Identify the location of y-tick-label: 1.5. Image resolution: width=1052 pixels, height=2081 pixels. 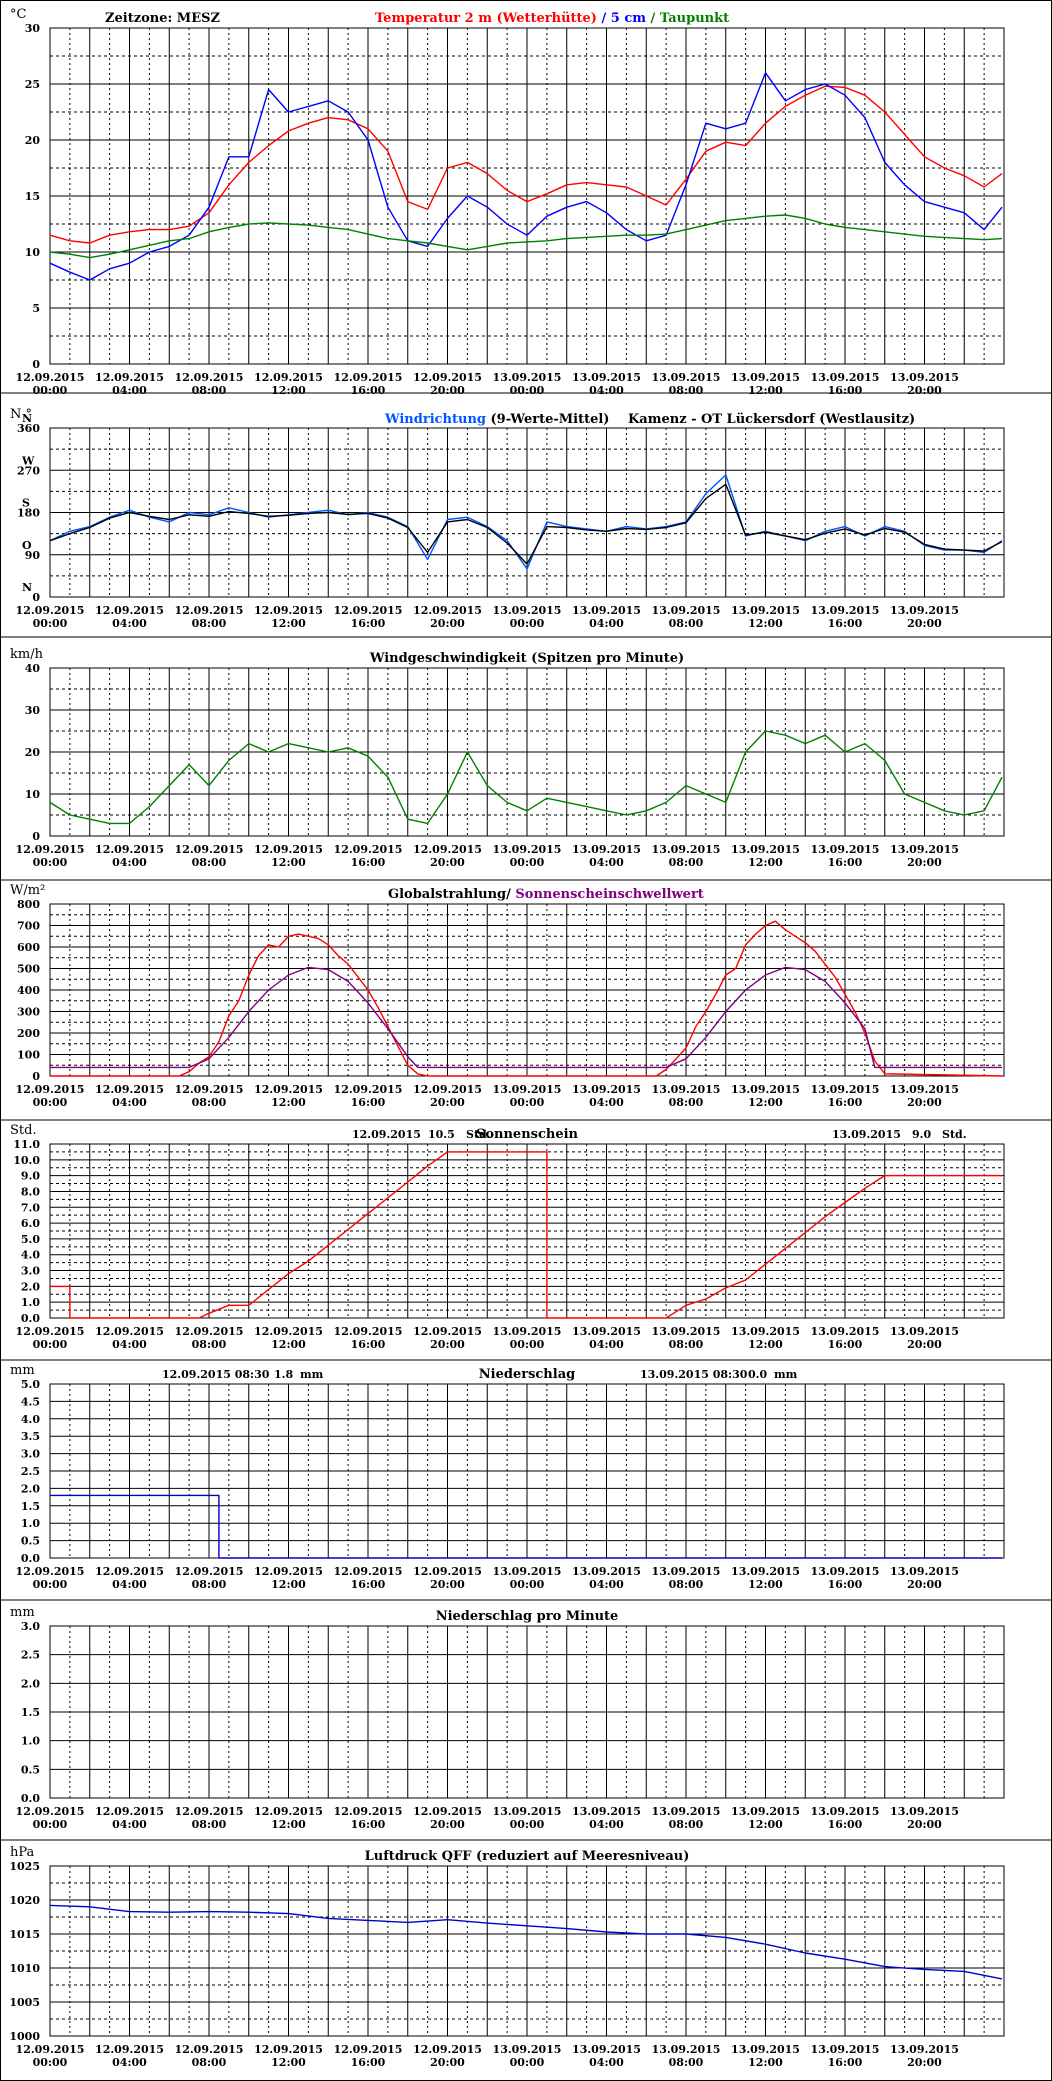
(30, 1712).